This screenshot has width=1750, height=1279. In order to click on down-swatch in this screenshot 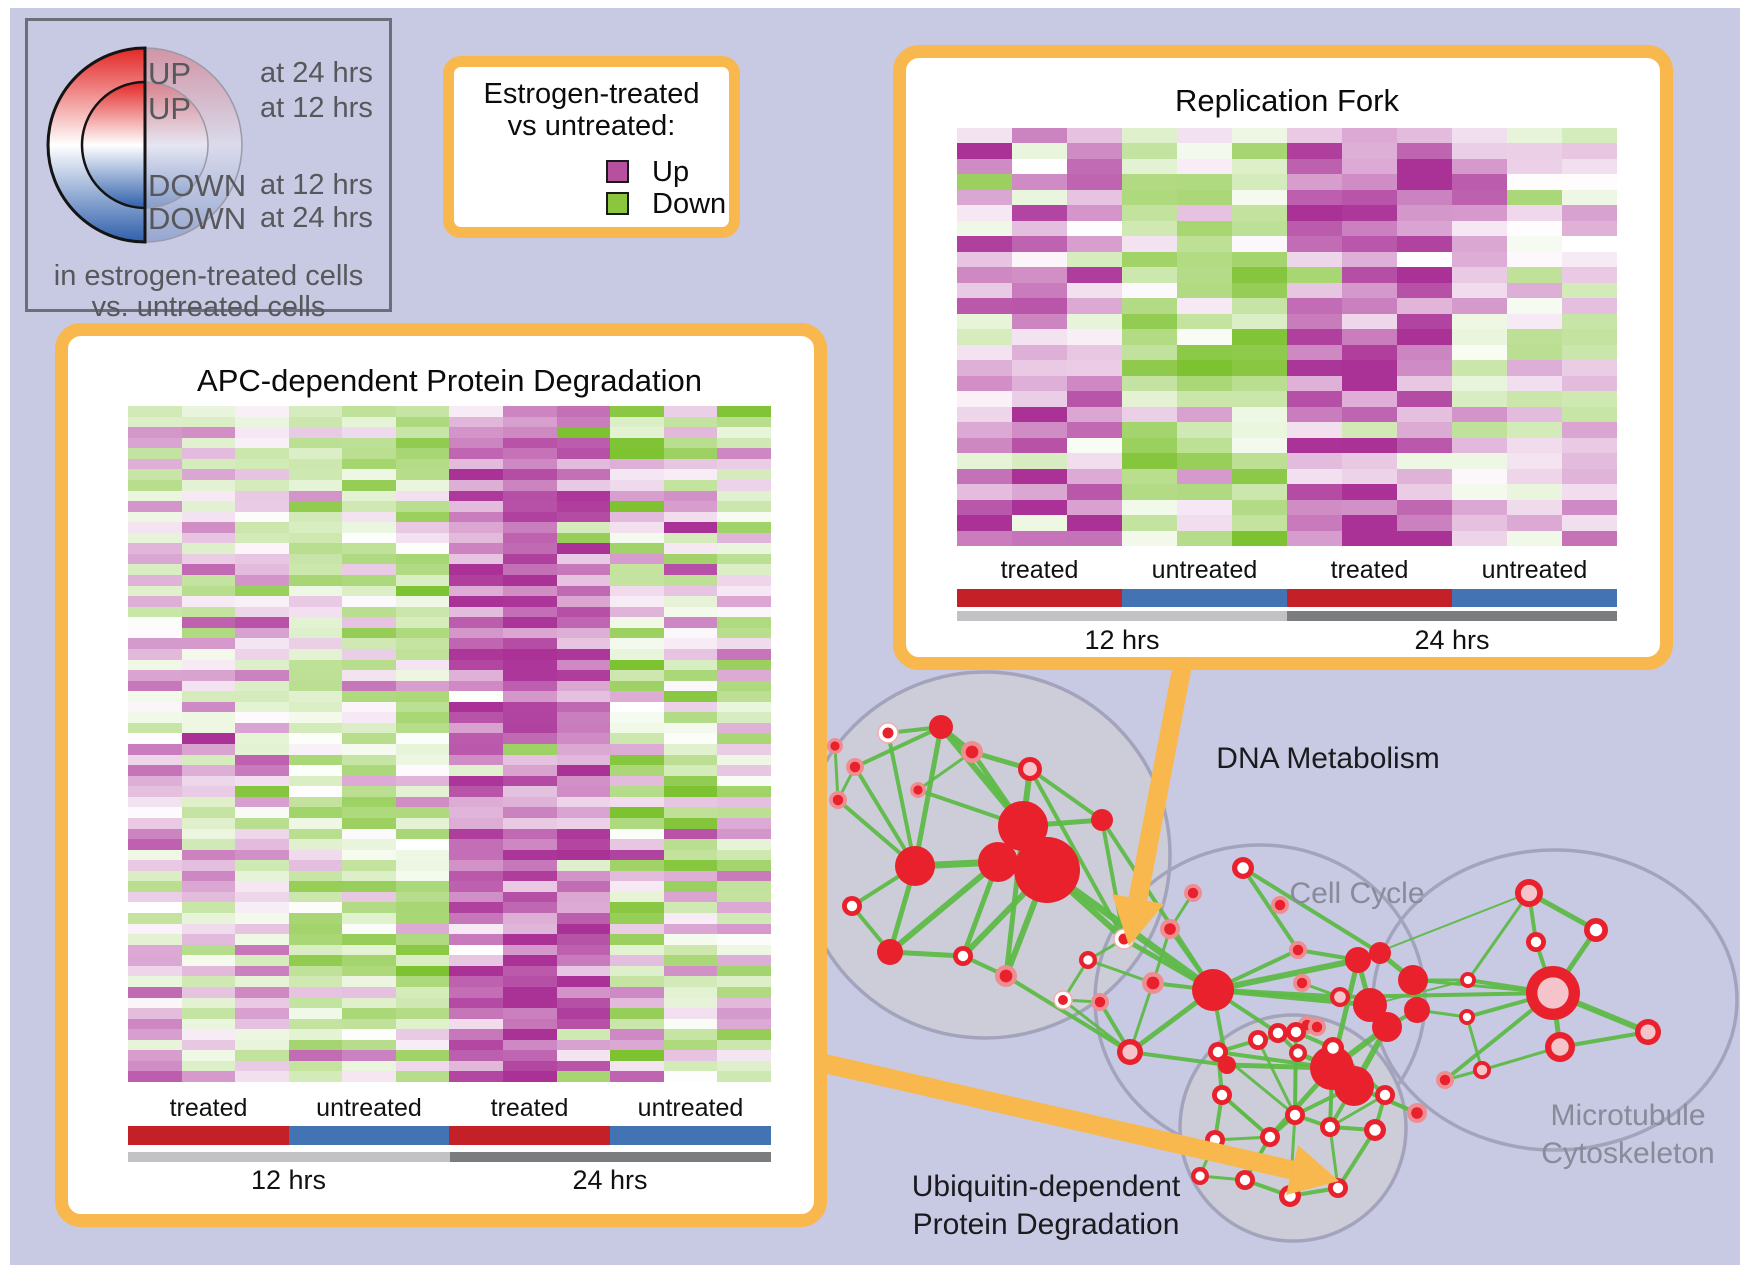, I will do `click(617, 203)`.